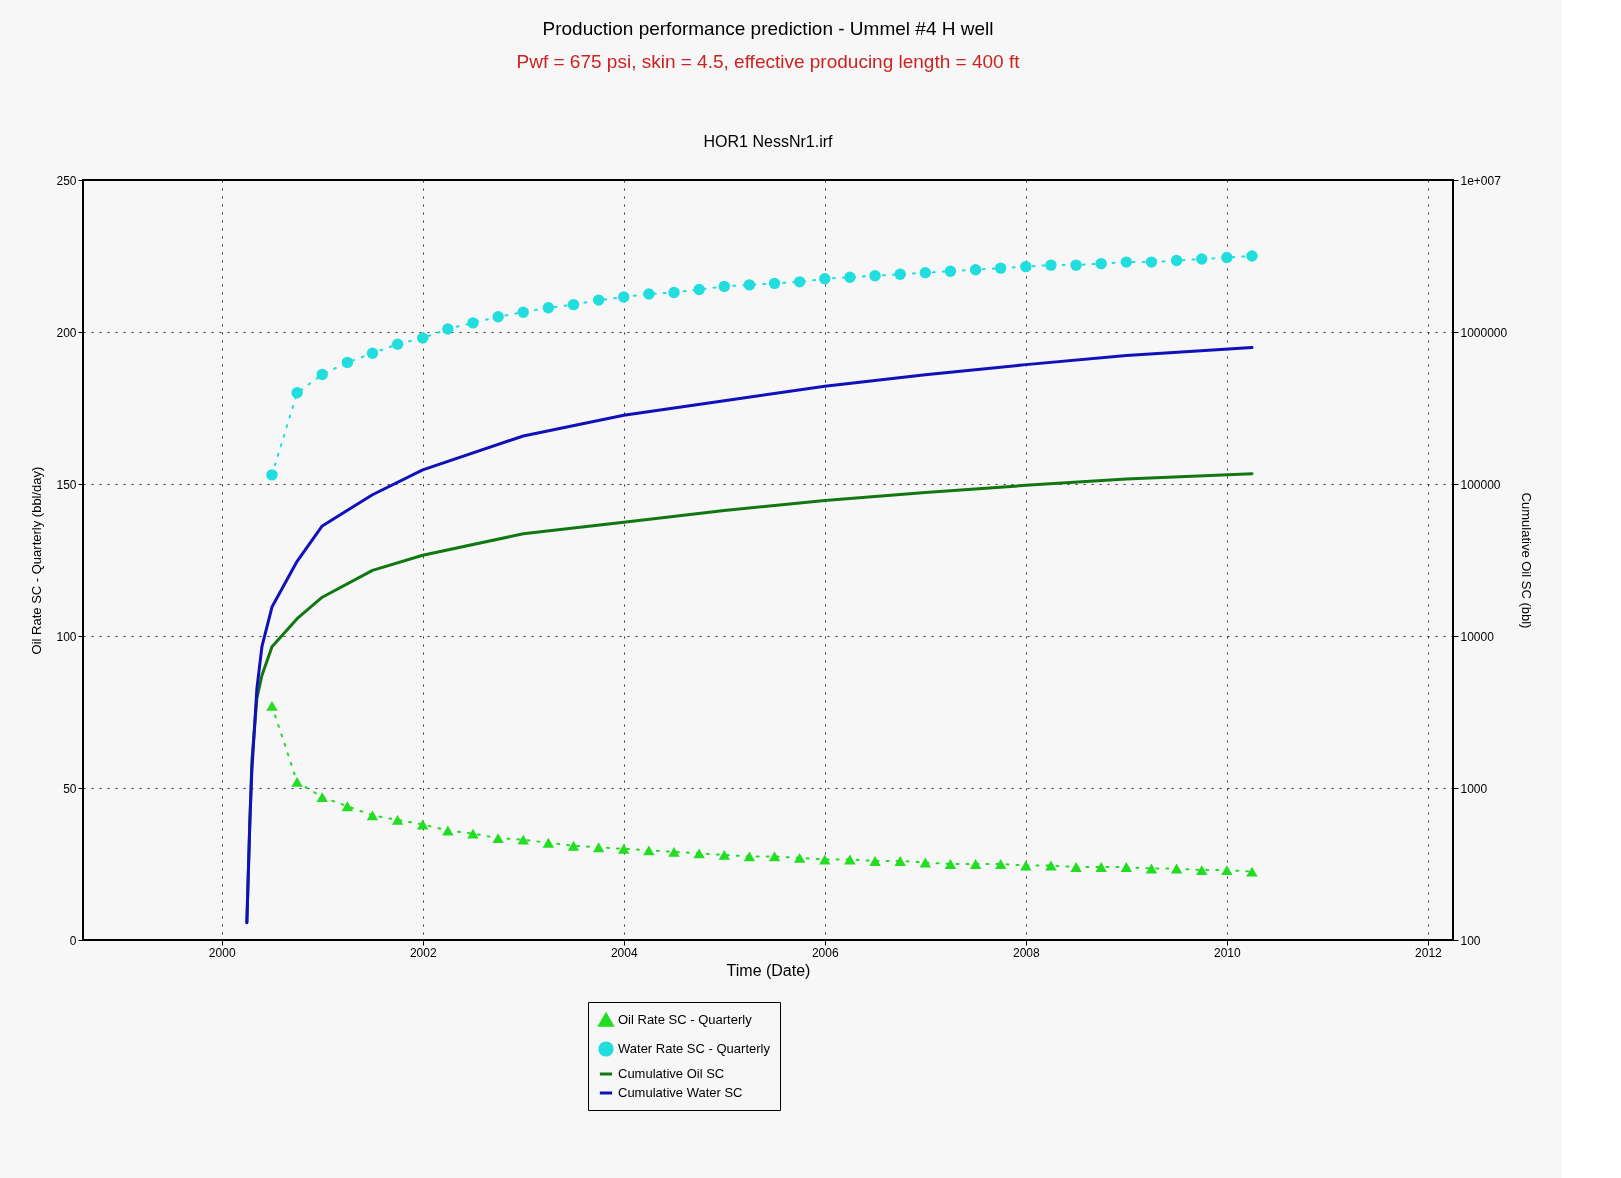 This screenshot has width=1621, height=1178. I want to click on y-tick-label: 200, so click(66, 332).